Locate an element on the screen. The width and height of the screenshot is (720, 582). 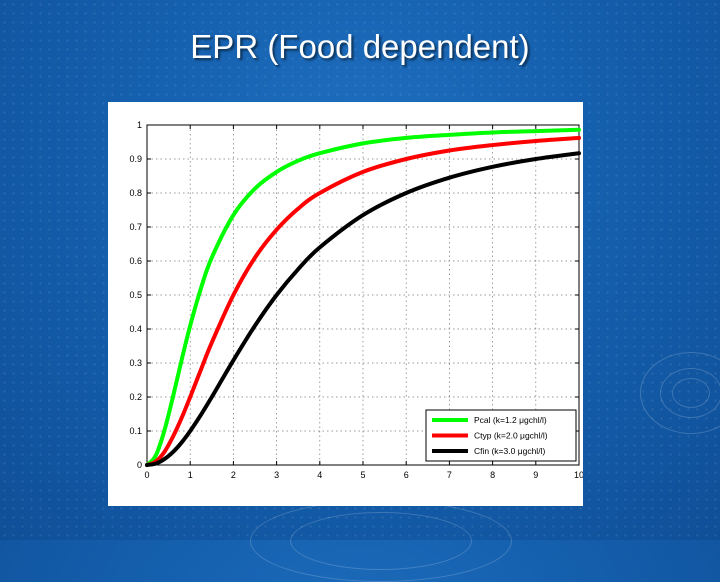
legend-label: Pcal (k=1.2 μgchl/l) is located at coordinates (510, 420).